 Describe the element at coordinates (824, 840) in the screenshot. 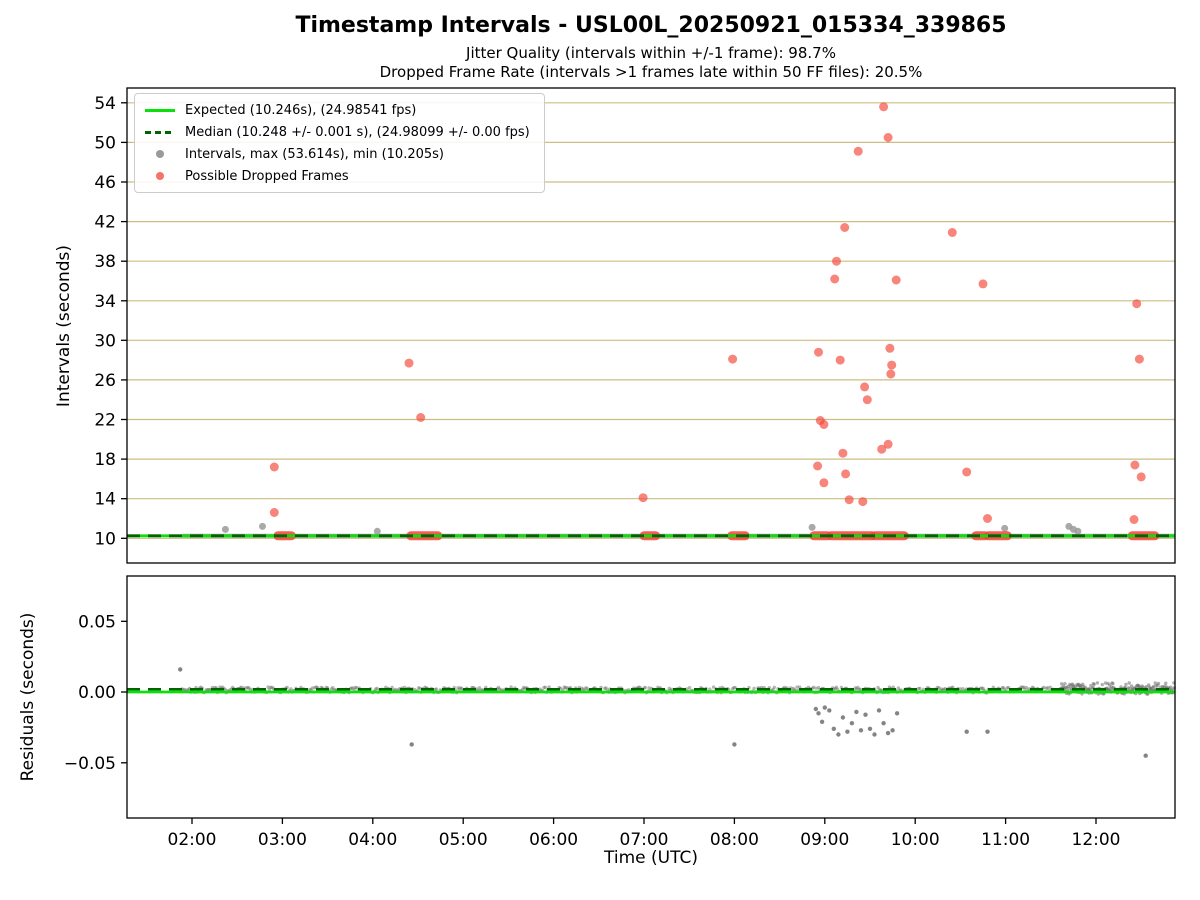

I see `svg-text: 09:00` at that location.